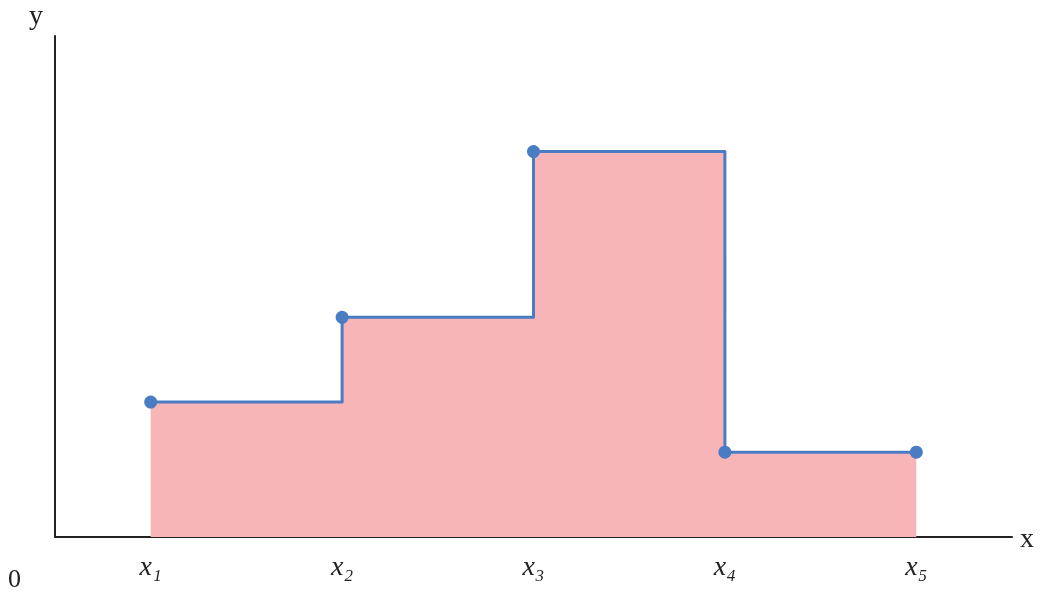 The width and height of the screenshot is (1057, 607). Describe the element at coordinates (916, 565) in the screenshot. I see `x-tick-label: x₅` at that location.